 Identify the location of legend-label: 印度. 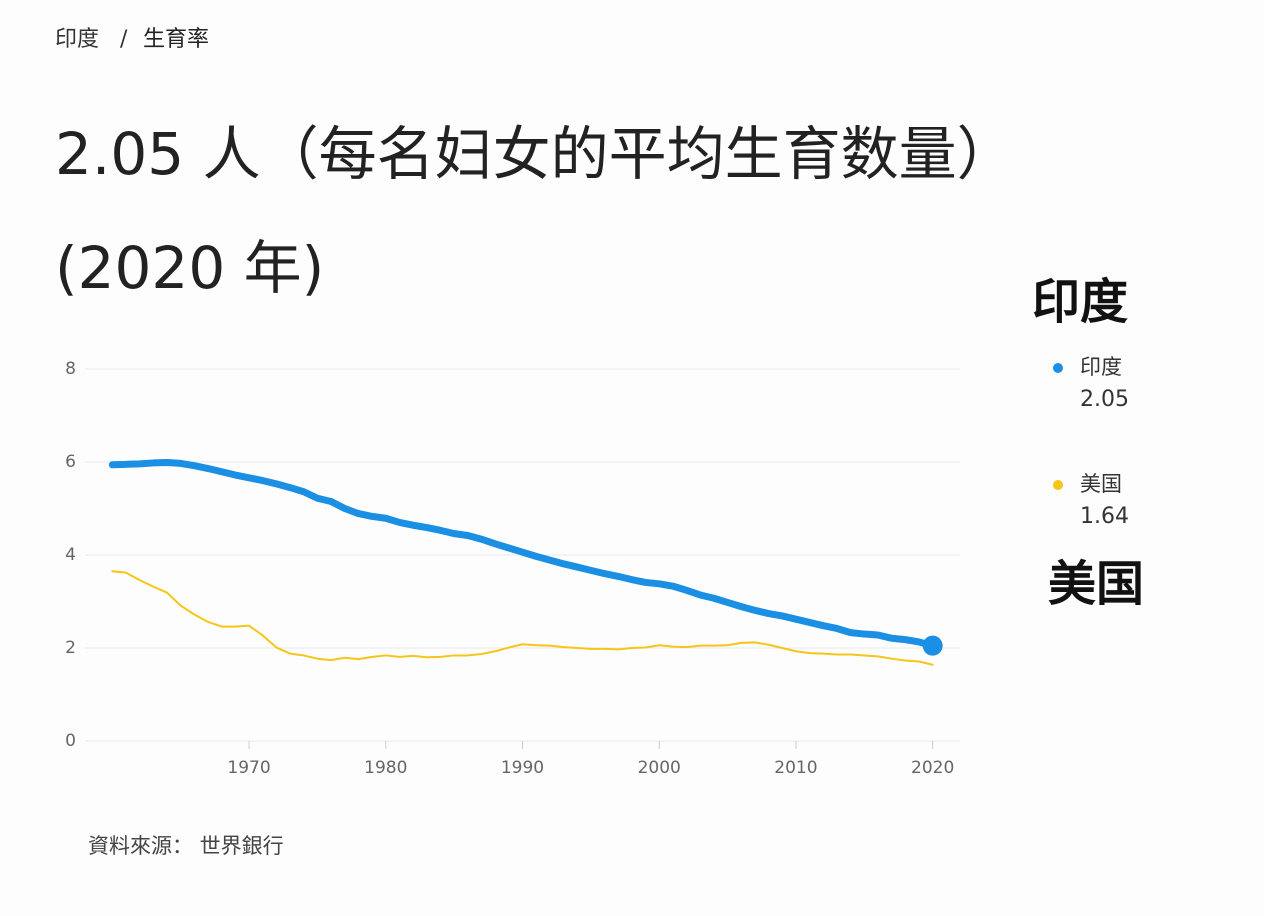
(1101, 367).